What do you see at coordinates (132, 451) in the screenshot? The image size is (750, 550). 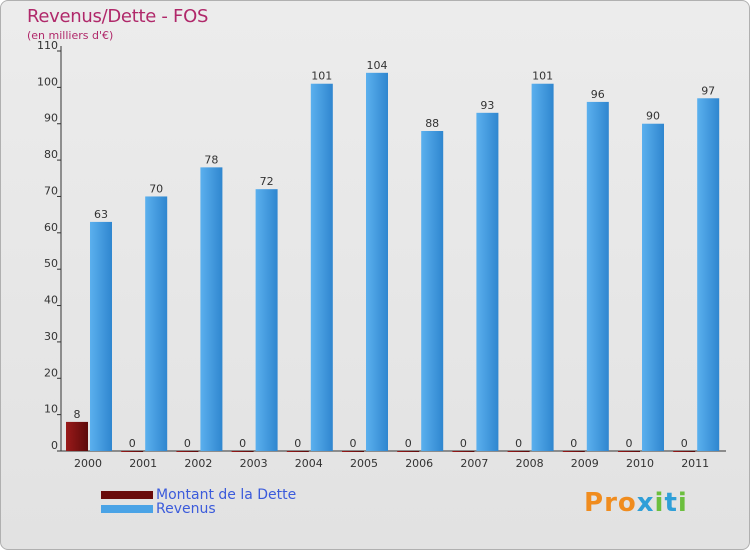 I see `bar-dette-2001` at bounding box center [132, 451].